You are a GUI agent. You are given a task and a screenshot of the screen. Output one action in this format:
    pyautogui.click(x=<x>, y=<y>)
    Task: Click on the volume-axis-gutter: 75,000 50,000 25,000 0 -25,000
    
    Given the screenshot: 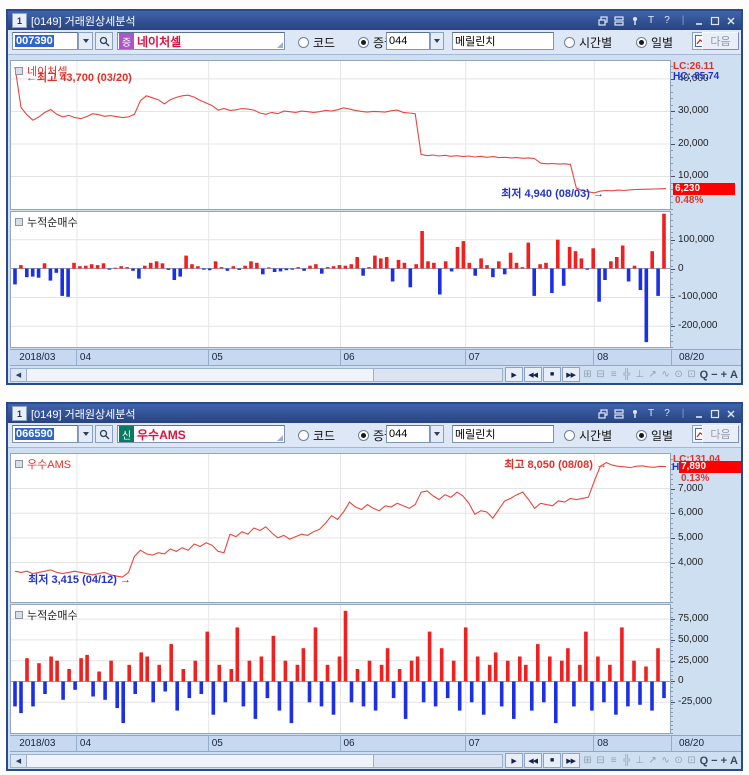 What is the action you would take?
    pyautogui.click(x=706, y=669)
    